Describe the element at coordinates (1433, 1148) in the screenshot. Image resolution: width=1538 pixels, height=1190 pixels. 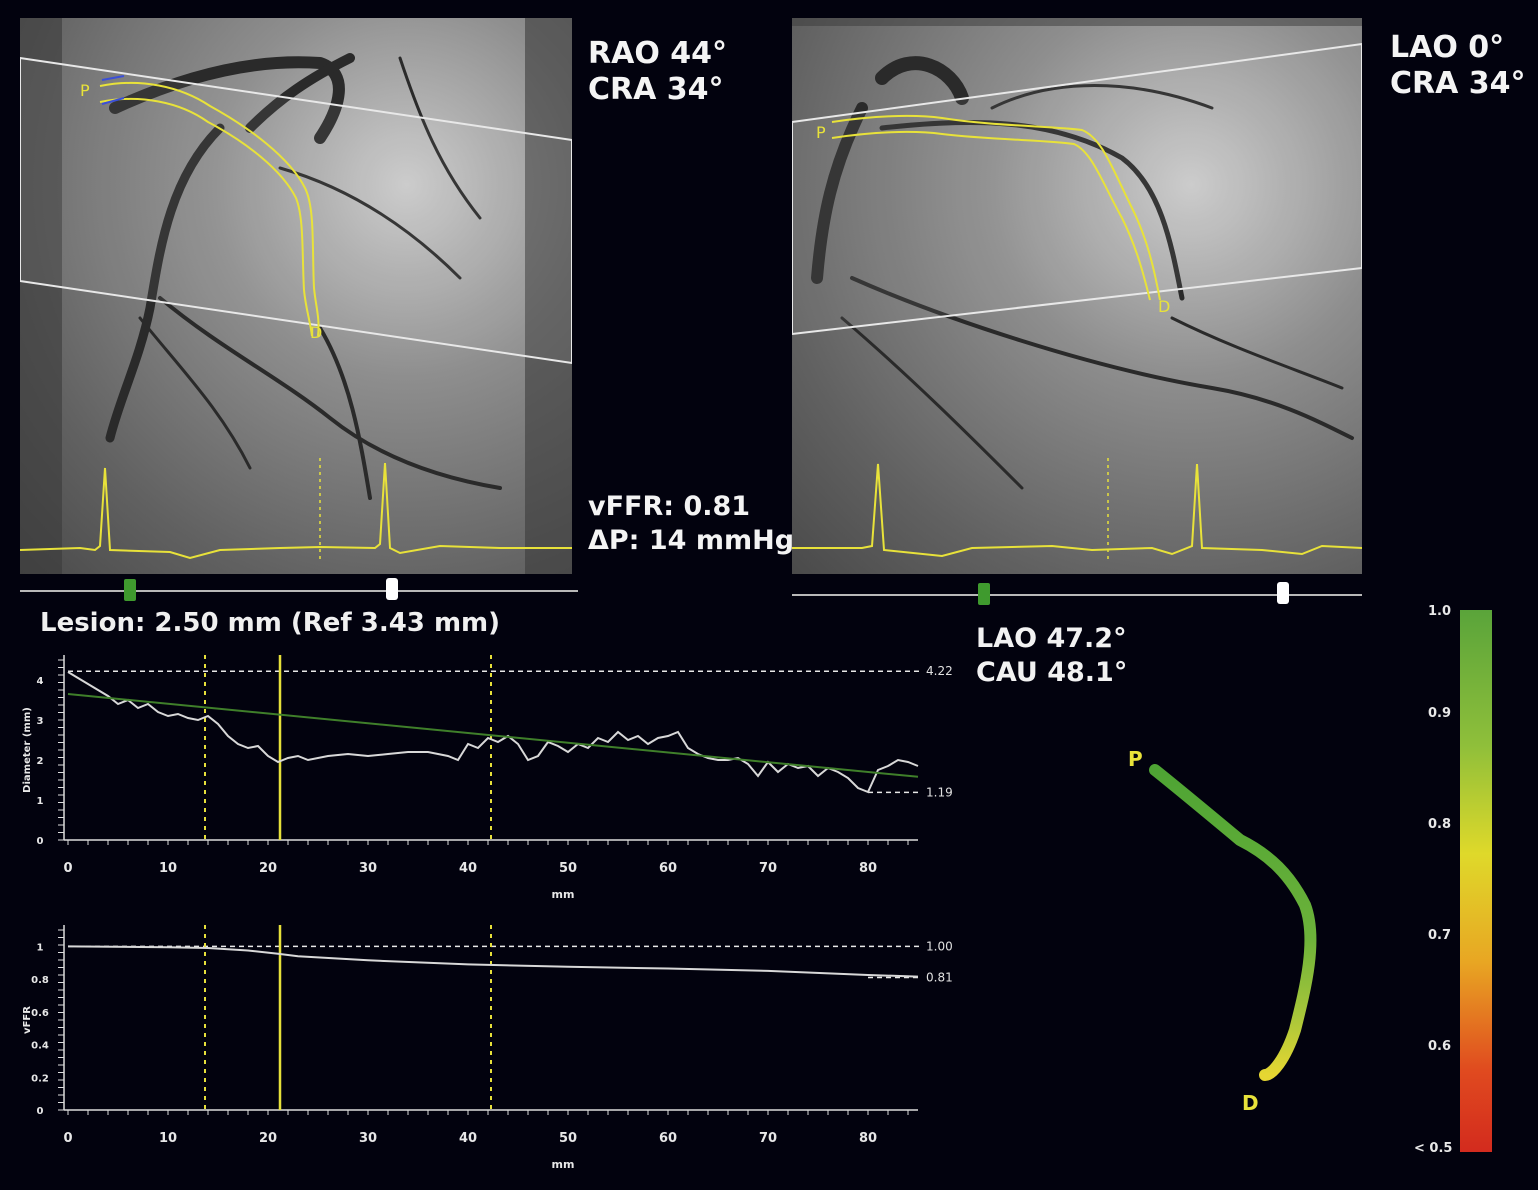
I see `colorbar-tick-6: < 0.5` at that location.